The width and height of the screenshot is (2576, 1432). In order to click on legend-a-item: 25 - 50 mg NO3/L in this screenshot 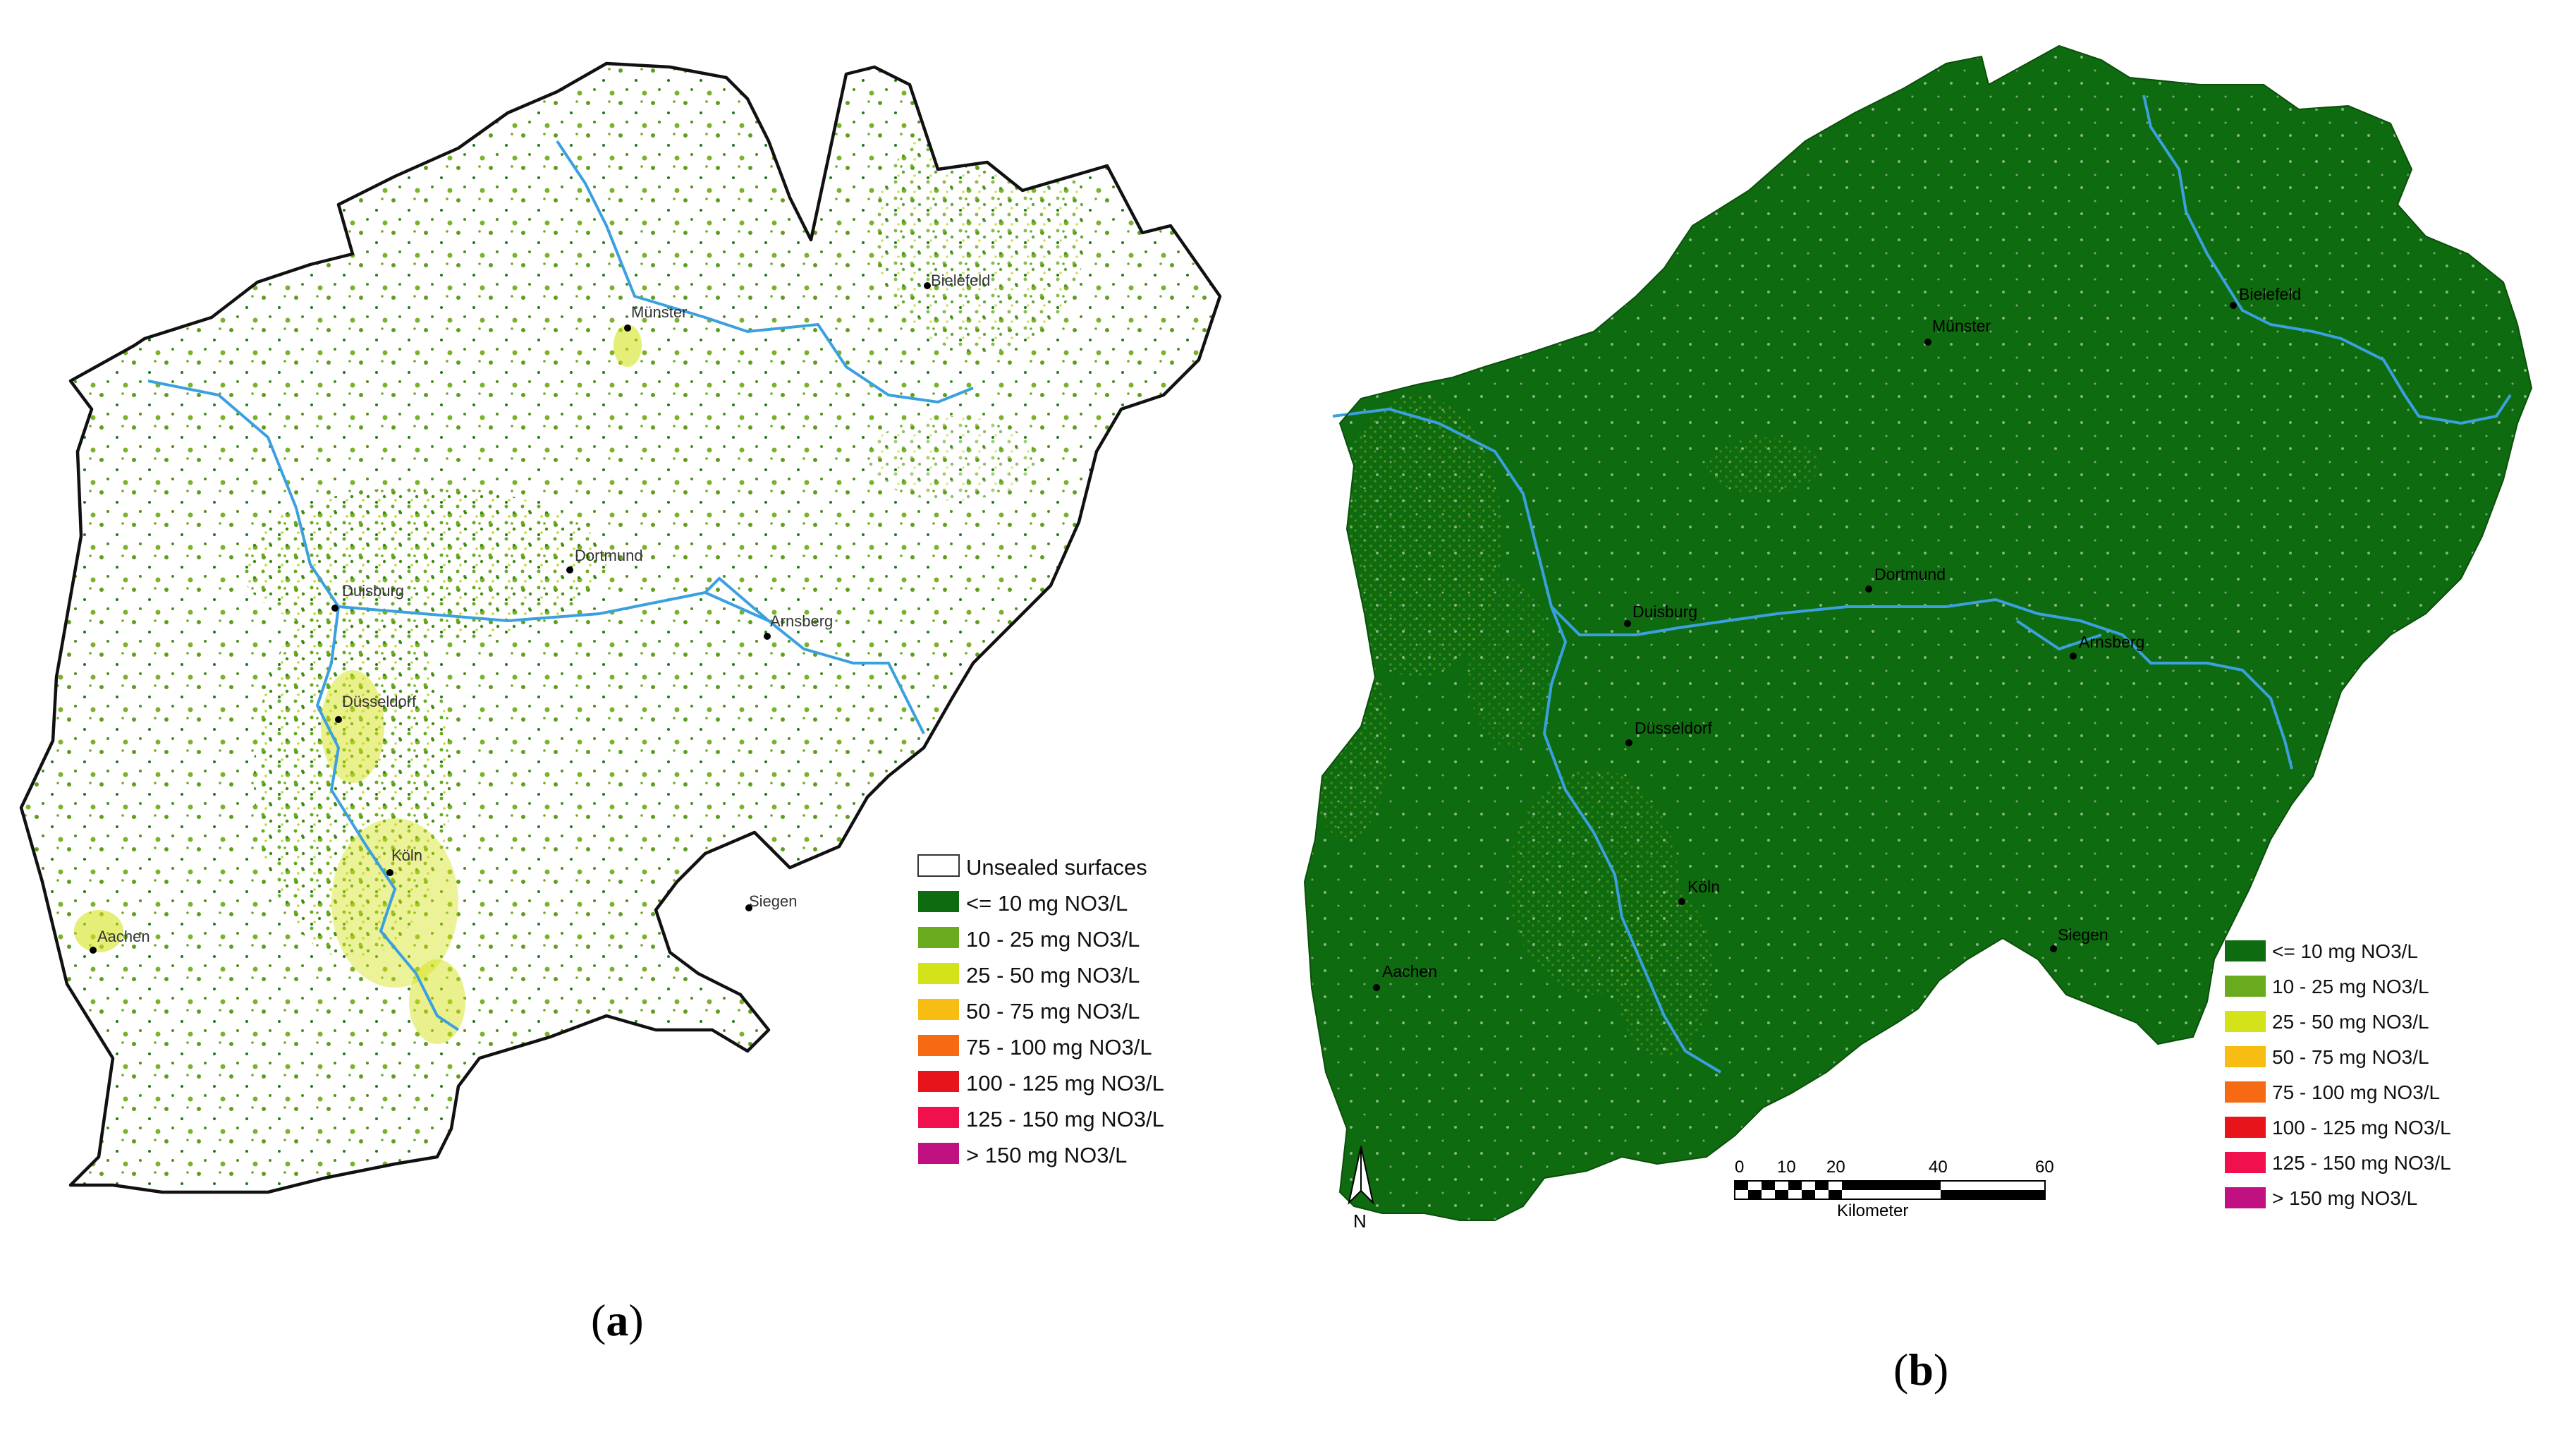, I will do `click(1029, 975)`.